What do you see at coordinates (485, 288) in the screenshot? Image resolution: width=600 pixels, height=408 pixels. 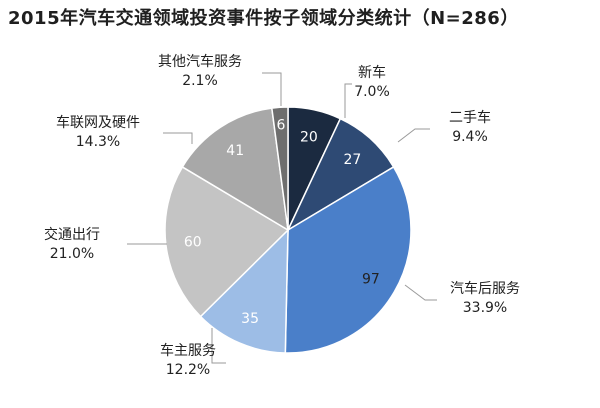 I see `slice-category-label-2: 汽车后服务` at bounding box center [485, 288].